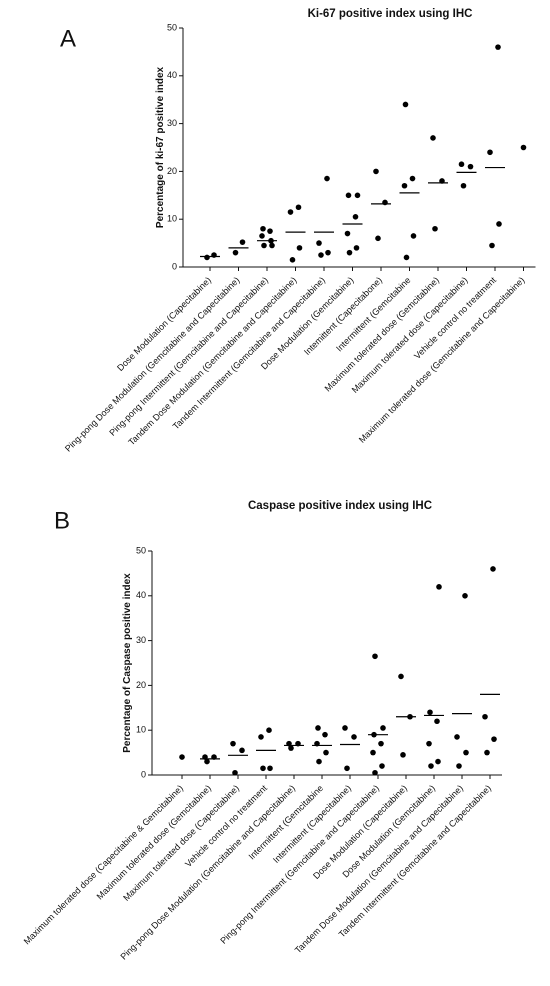  I want to click on chart-title: Caspase positive index using IHC, so click(340, 506).